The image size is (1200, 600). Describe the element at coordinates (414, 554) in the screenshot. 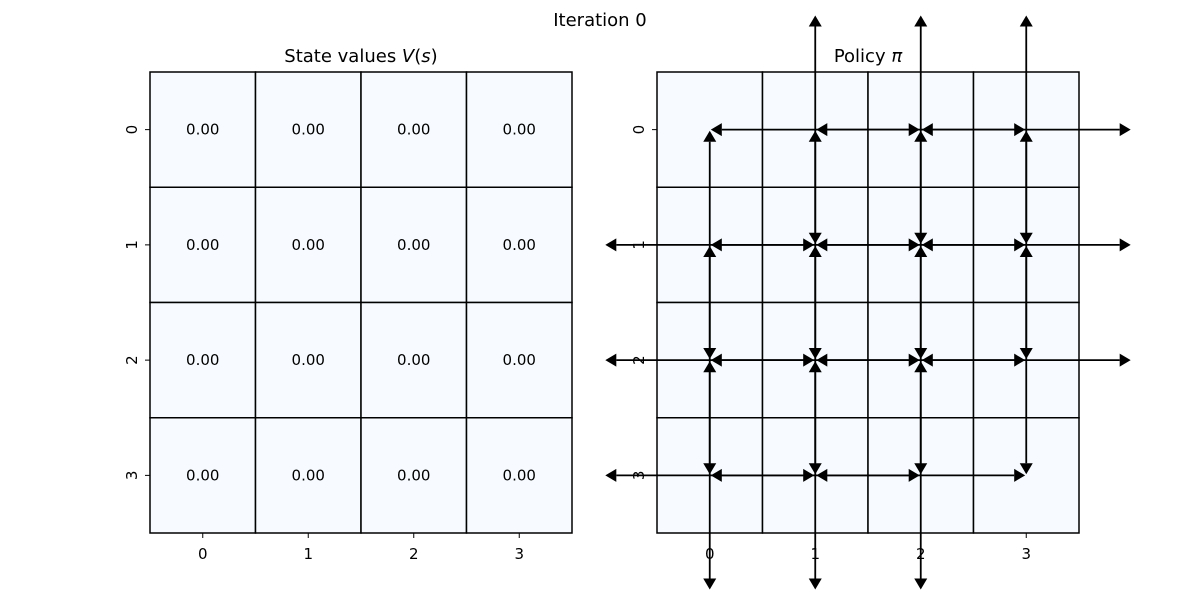

I see `x-tick-label: 2` at that location.